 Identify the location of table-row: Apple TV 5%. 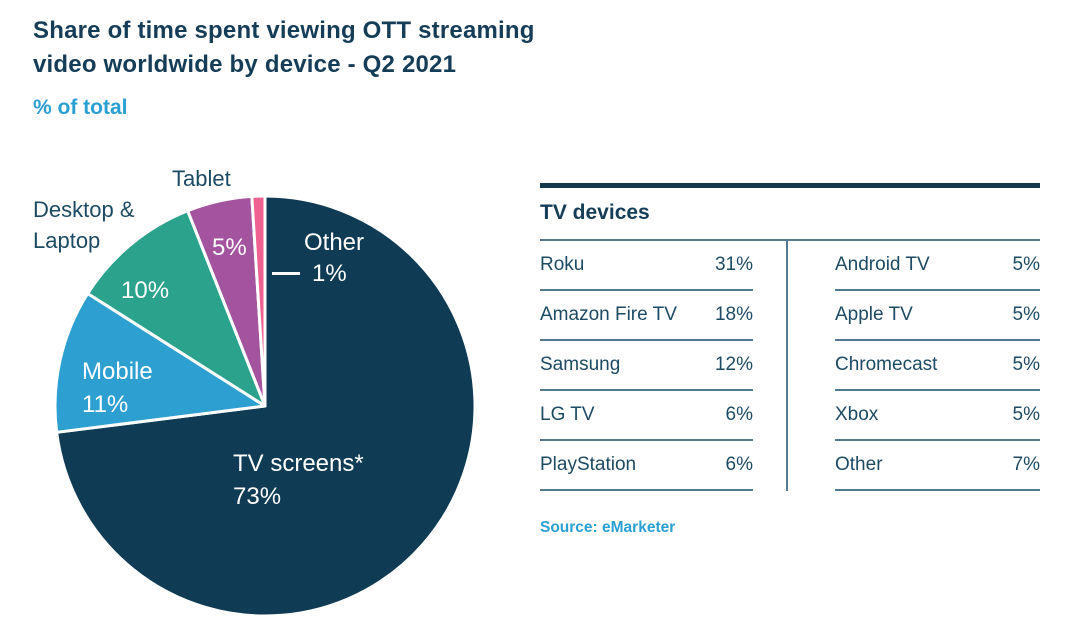
(937, 316).